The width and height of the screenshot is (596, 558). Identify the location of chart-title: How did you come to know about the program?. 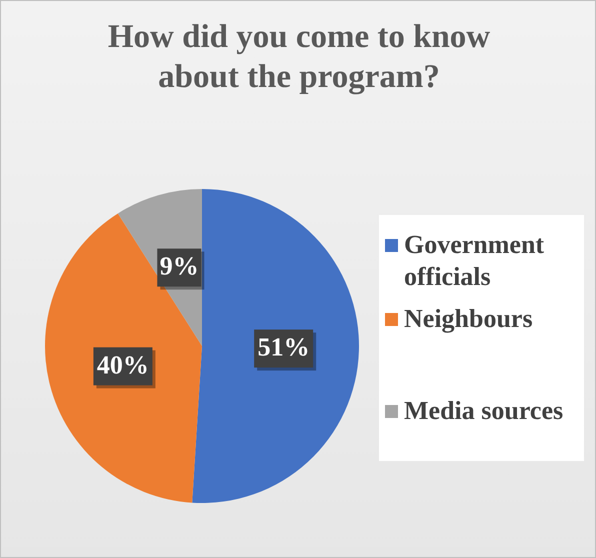
(299, 57).